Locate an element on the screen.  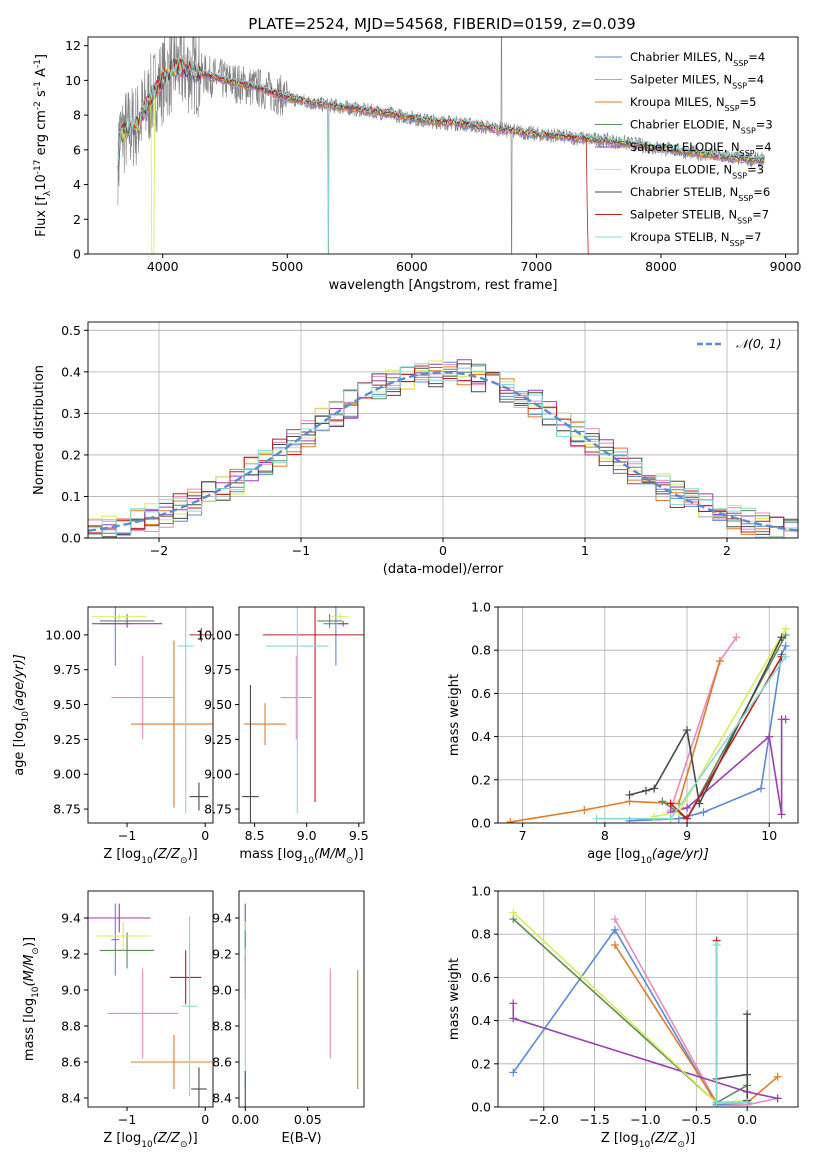
y-tick-label: 0.8 is located at coordinates (481, 650).